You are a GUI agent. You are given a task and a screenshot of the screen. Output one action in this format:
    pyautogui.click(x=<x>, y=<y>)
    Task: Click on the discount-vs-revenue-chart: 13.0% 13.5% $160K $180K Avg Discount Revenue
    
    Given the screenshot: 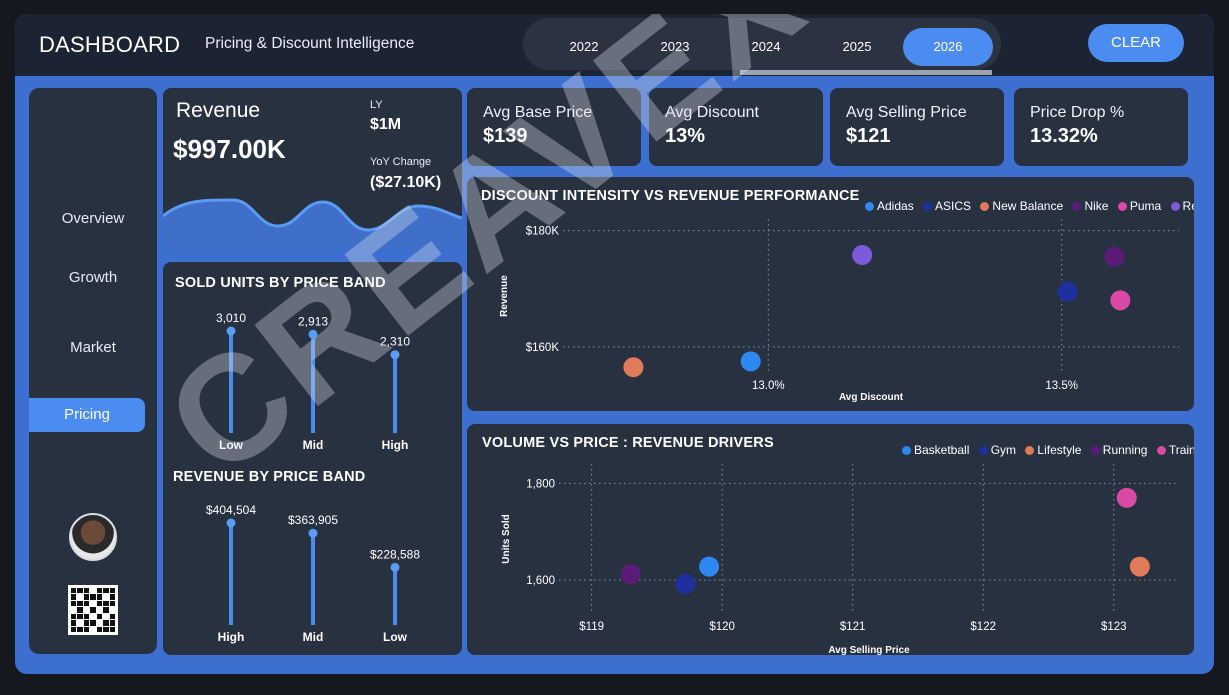 What is the action you would take?
    pyautogui.click(x=839, y=311)
    